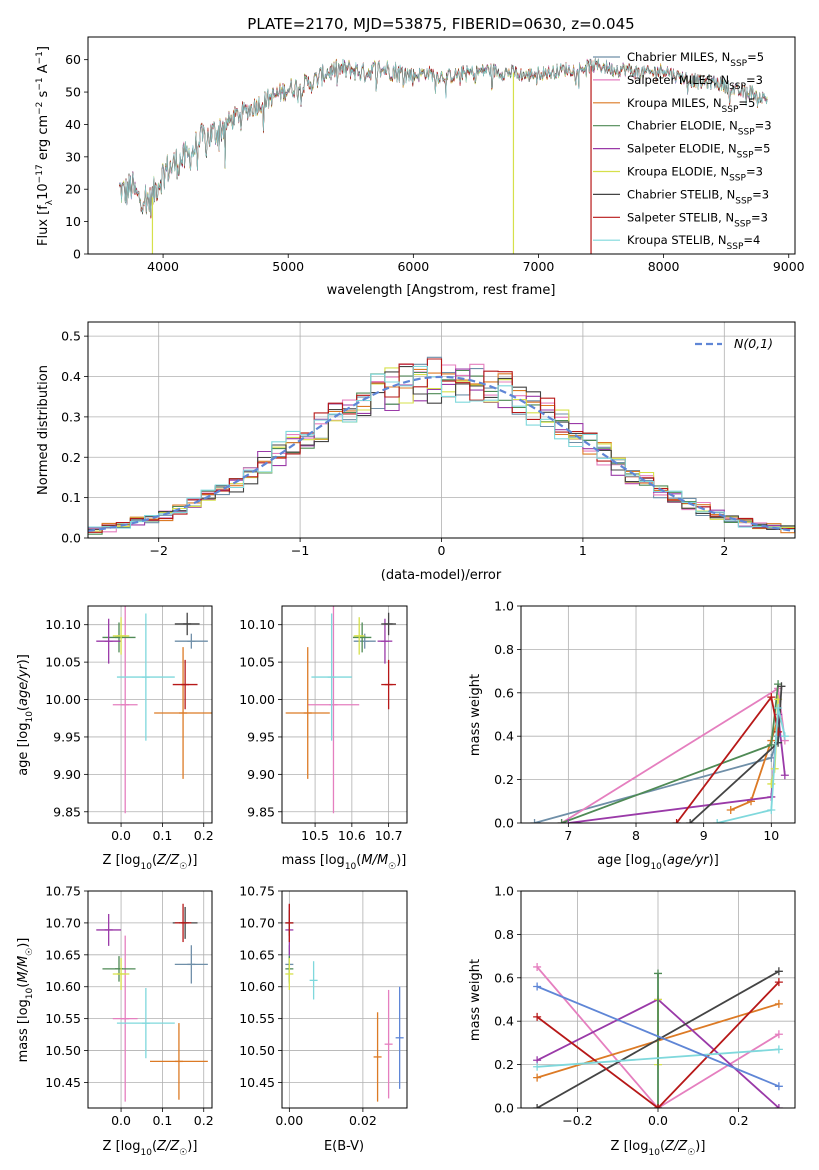  I want to click on x-tick-label: 0, so click(442, 550).